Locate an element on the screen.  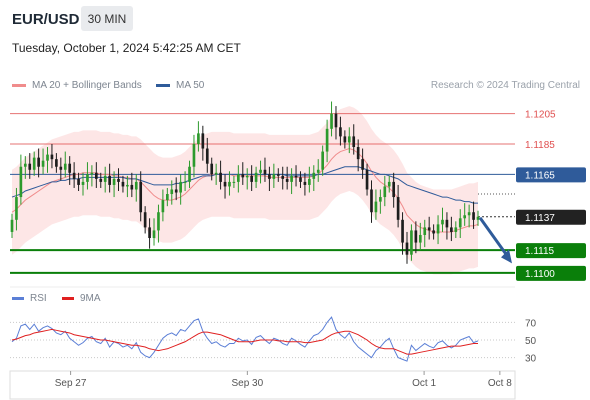
level-label-support: 1.1115 is located at coordinates (540, 251).